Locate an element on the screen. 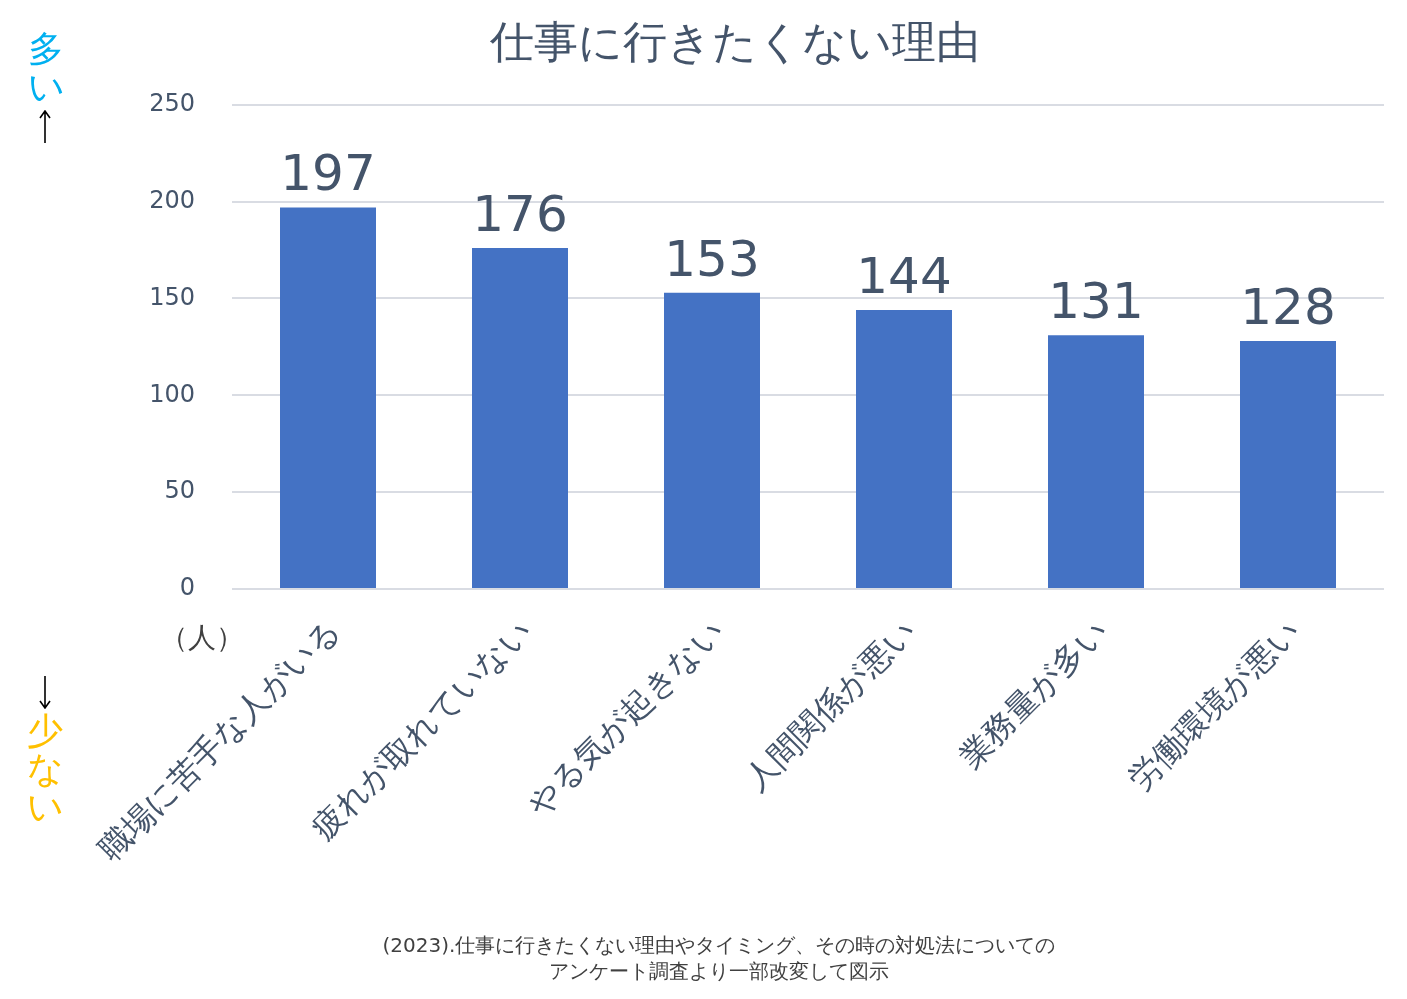 The height and width of the screenshot is (999, 1407). y-tick-label: 200 is located at coordinates (172, 199).